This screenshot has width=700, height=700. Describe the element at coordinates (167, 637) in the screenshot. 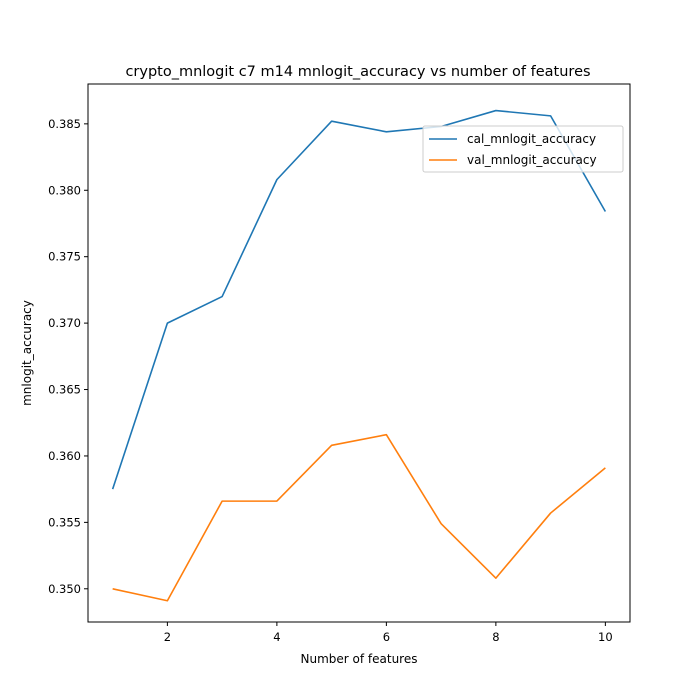

I see `x-tick-label: 2` at that location.